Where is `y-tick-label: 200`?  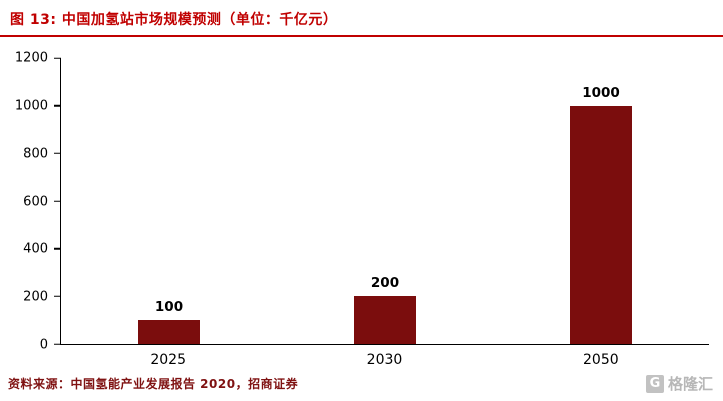
y-tick-label: 200 is located at coordinates (35, 297).